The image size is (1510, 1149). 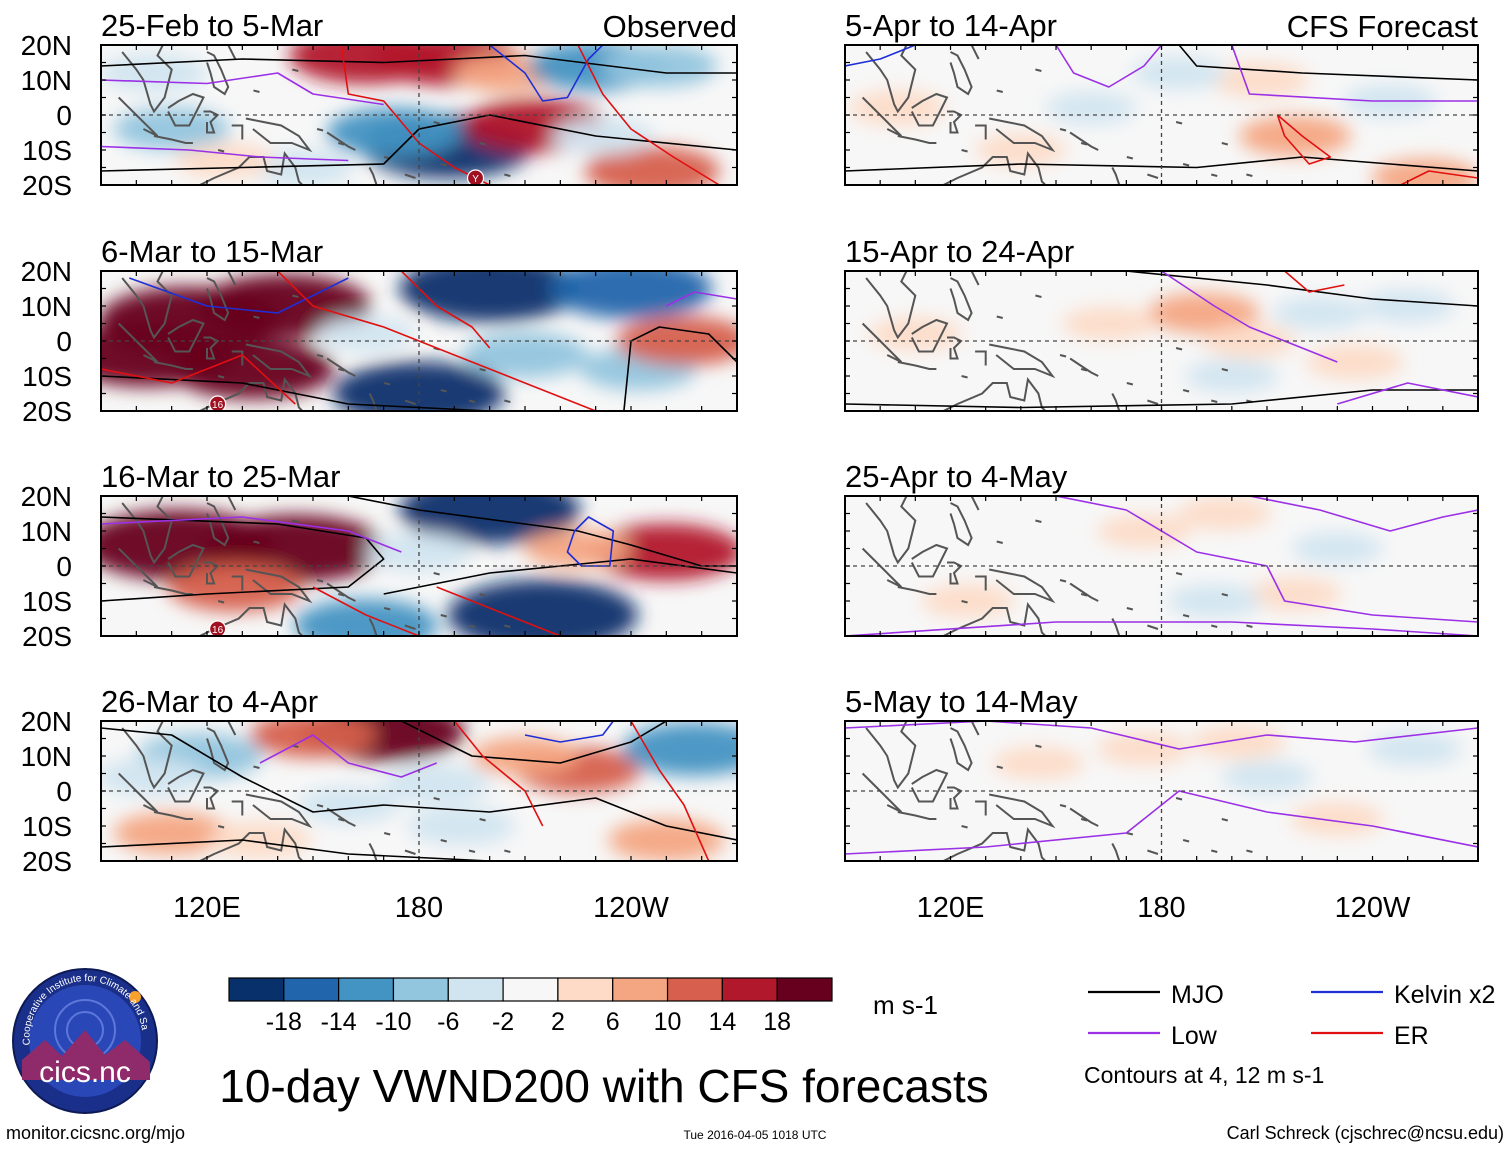 I want to click on legend-label: ER, so click(x=1411, y=1036).